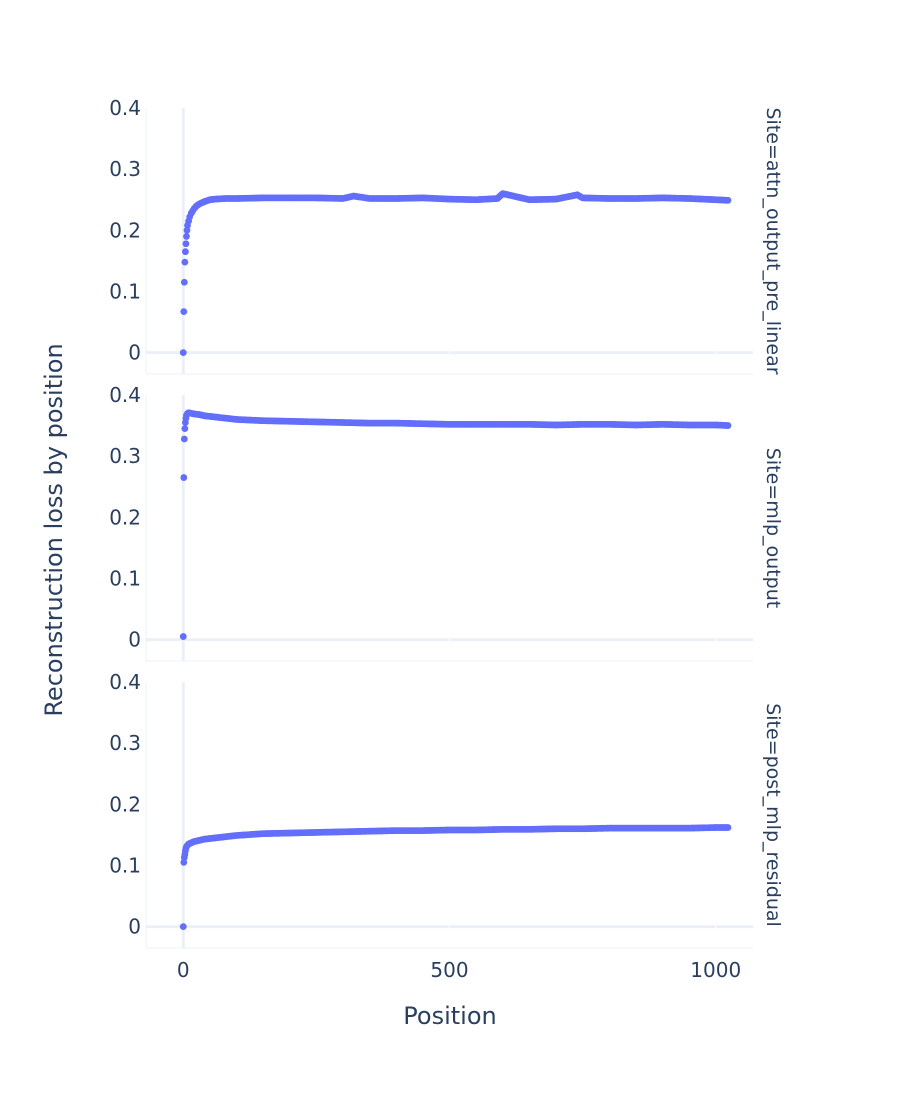 This screenshot has height=1093, width=913. Describe the element at coordinates (773, 240) in the screenshot. I see `facet-label: Site=attn_output_pre_linear` at that location.